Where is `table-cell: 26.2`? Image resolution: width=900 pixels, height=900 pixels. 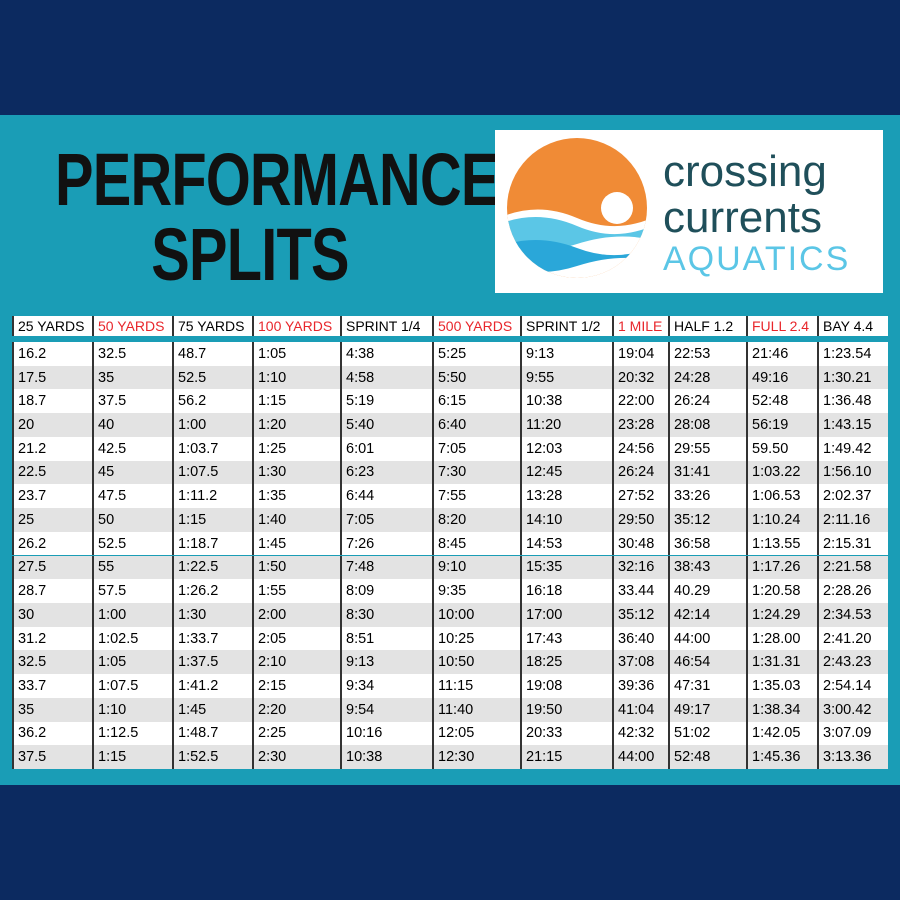 table-cell: 26.2 is located at coordinates (52, 543).